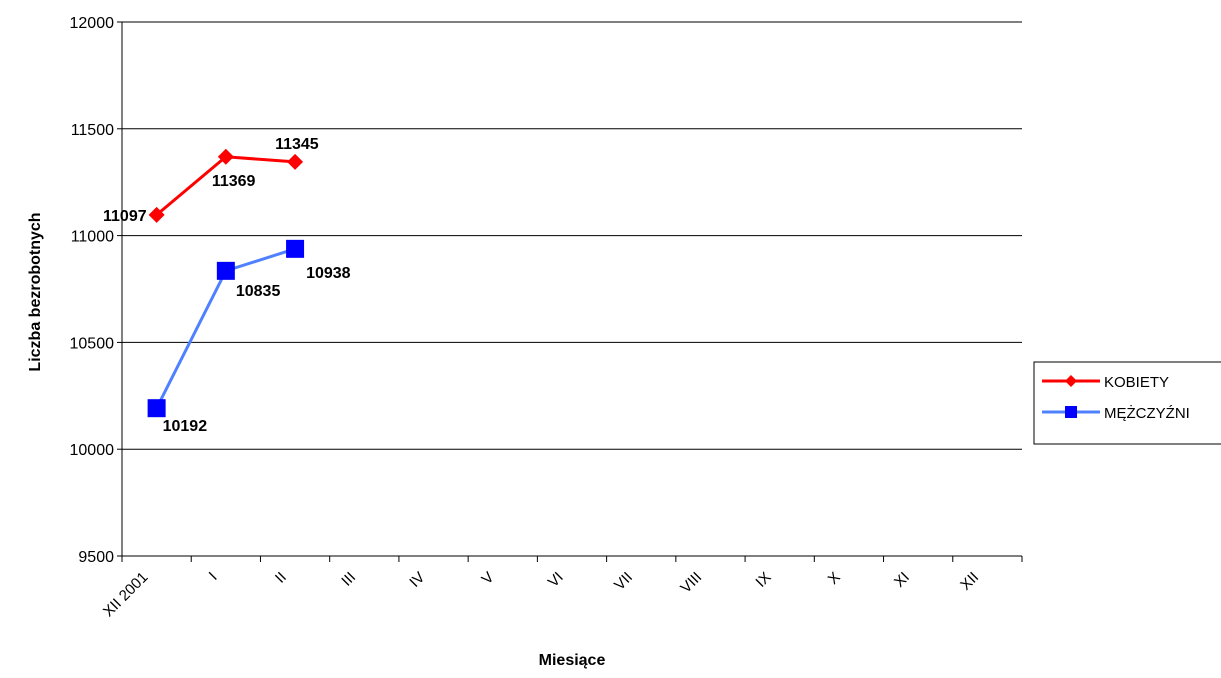 This screenshot has height=678, width=1221. Describe the element at coordinates (96, 557) in the screenshot. I see `y-tick-label: 9500` at that location.